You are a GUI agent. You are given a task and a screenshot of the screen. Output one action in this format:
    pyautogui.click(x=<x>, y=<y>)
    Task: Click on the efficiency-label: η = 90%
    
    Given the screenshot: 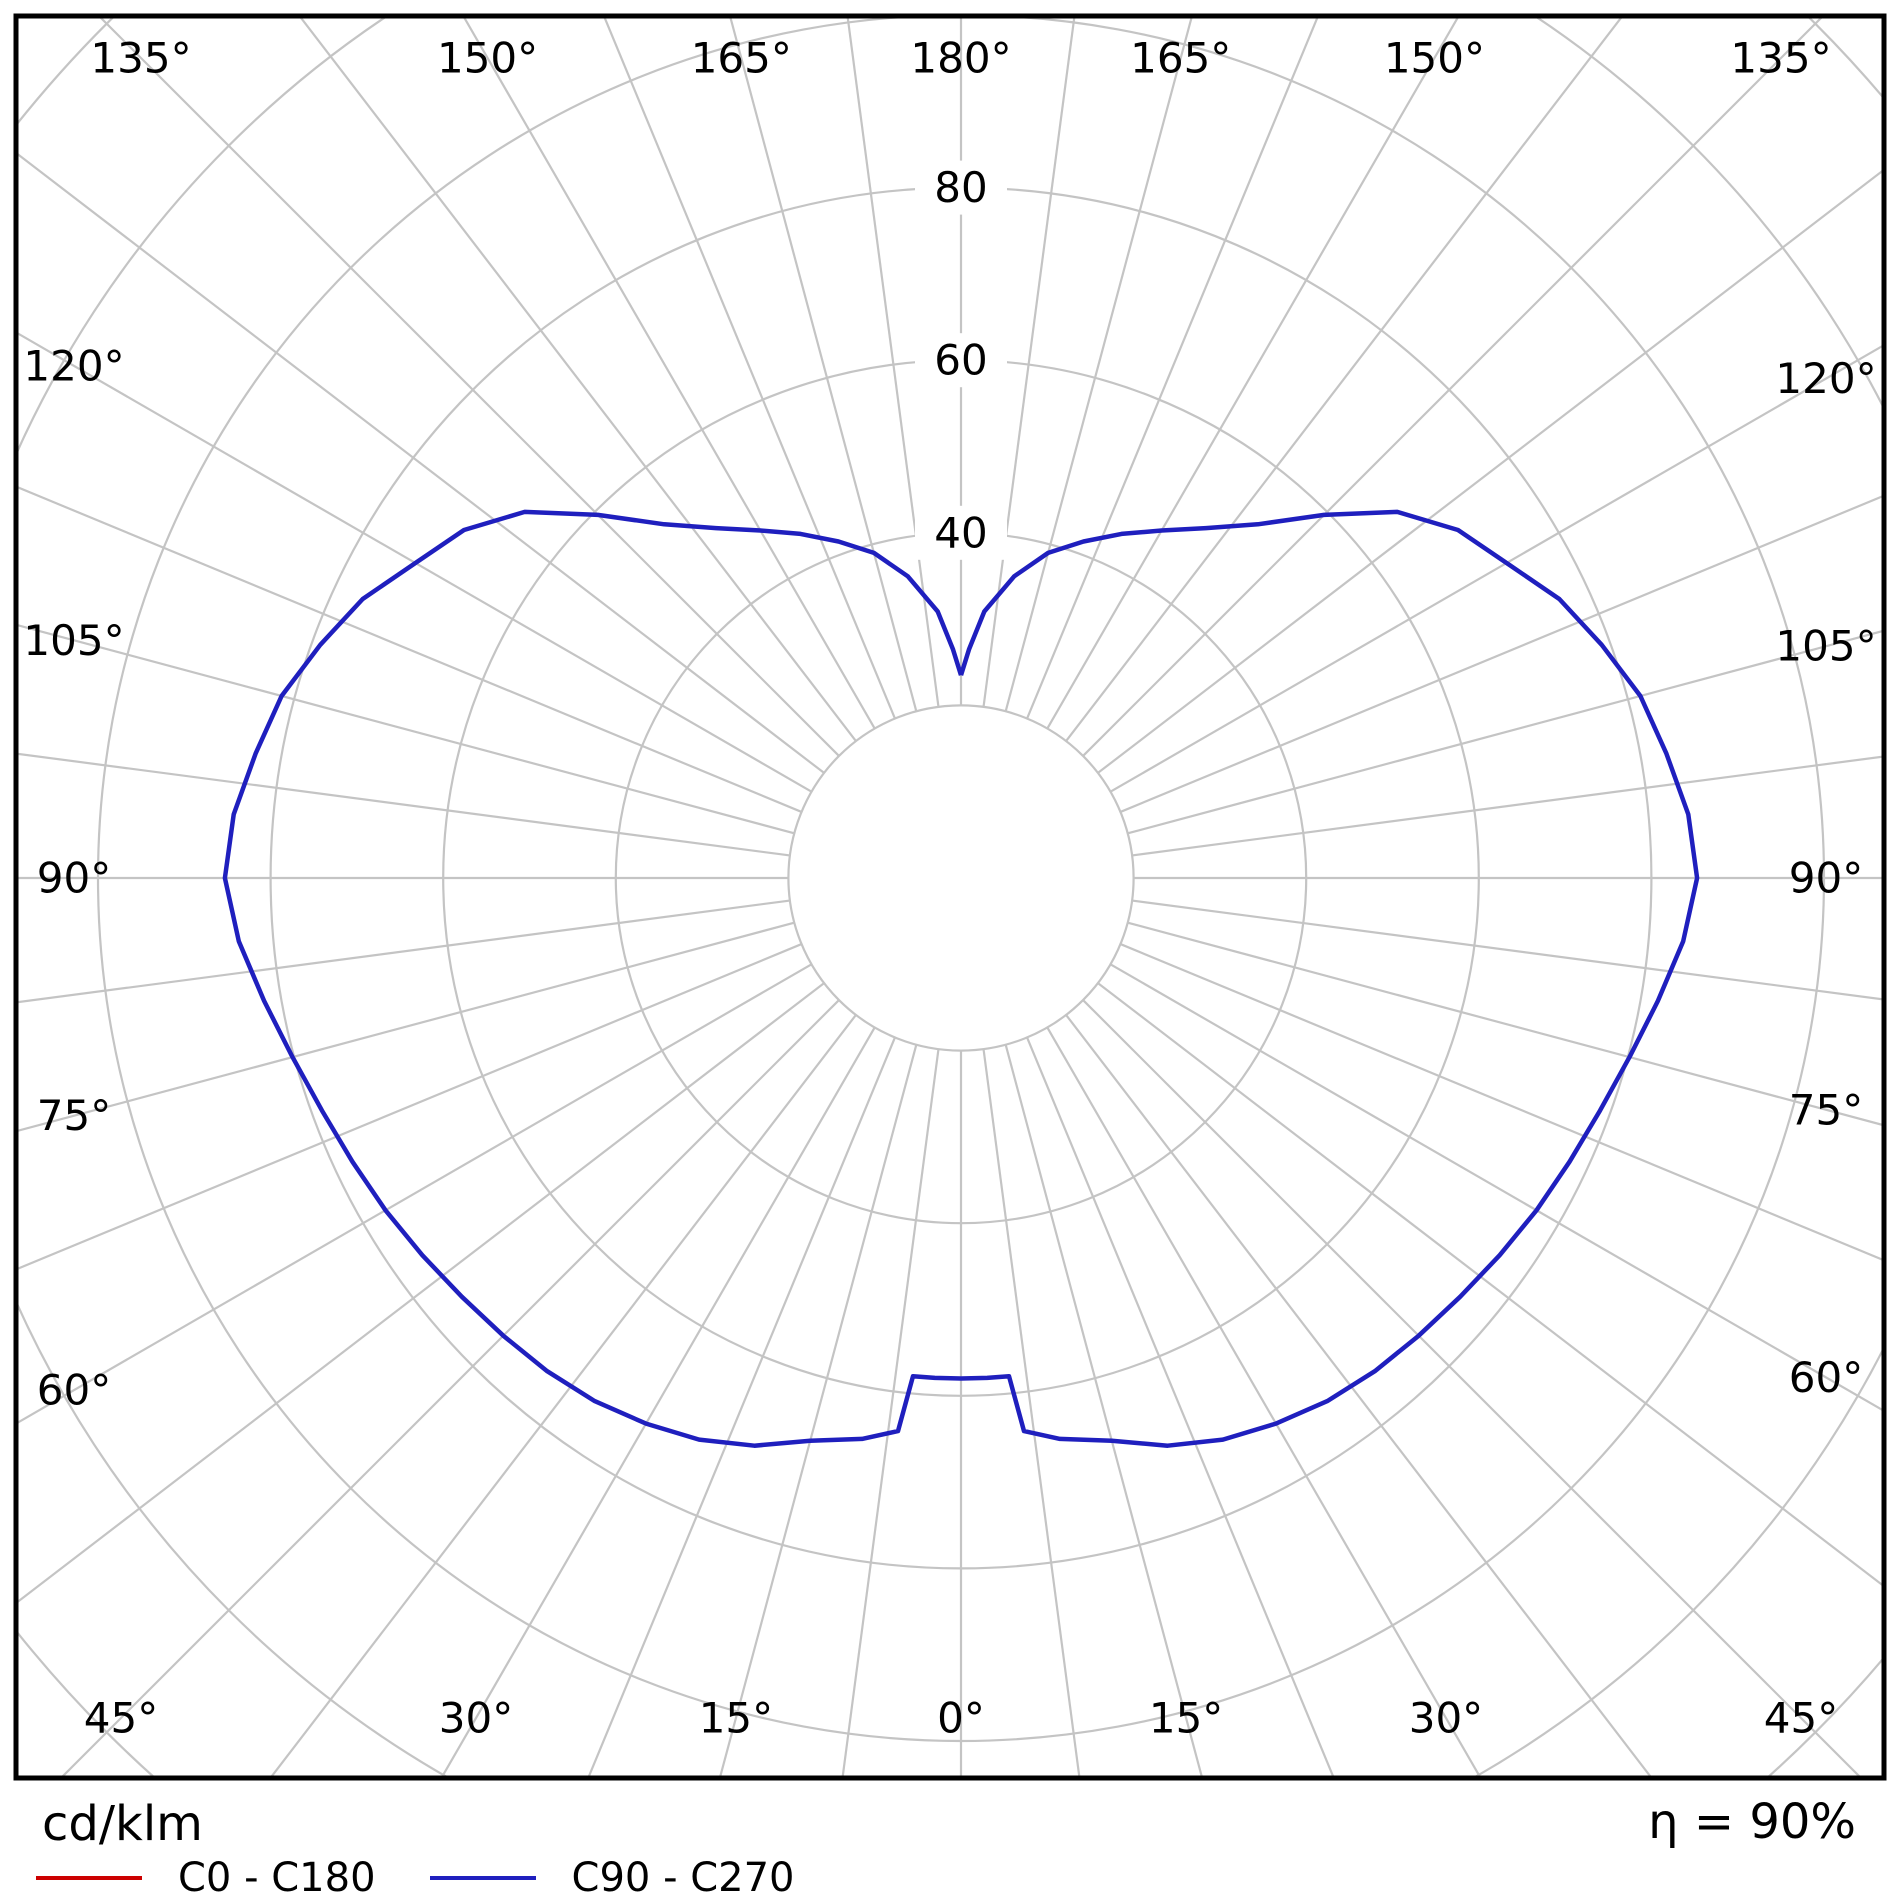 What is the action you would take?
    pyautogui.click(x=1752, y=1822)
    